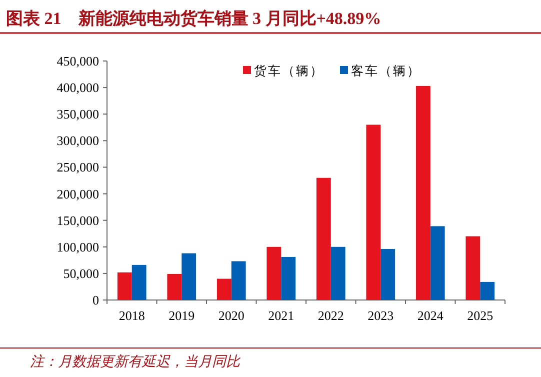  I want to click on y-tick-label: 450,000, so click(77, 61).